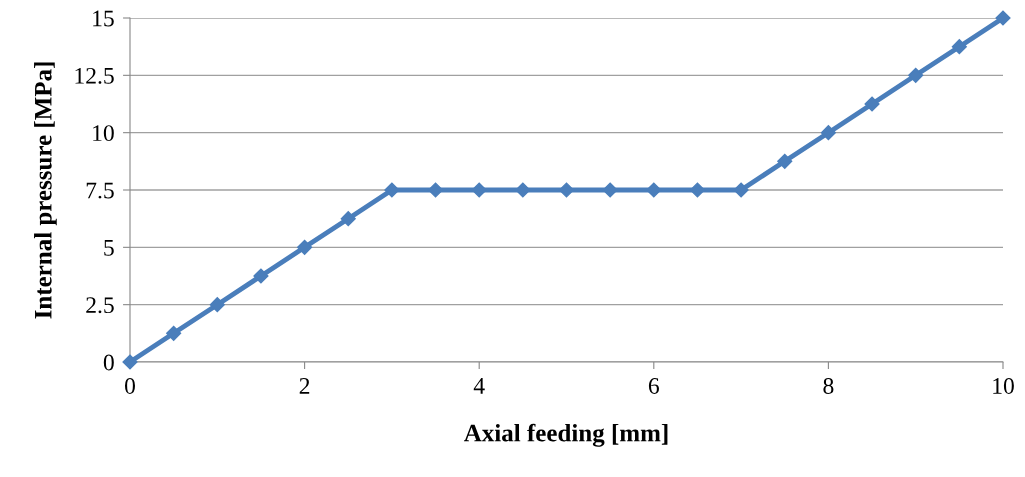  Describe the element at coordinates (130, 385) in the screenshot. I see `x-tick-label: 0` at that location.